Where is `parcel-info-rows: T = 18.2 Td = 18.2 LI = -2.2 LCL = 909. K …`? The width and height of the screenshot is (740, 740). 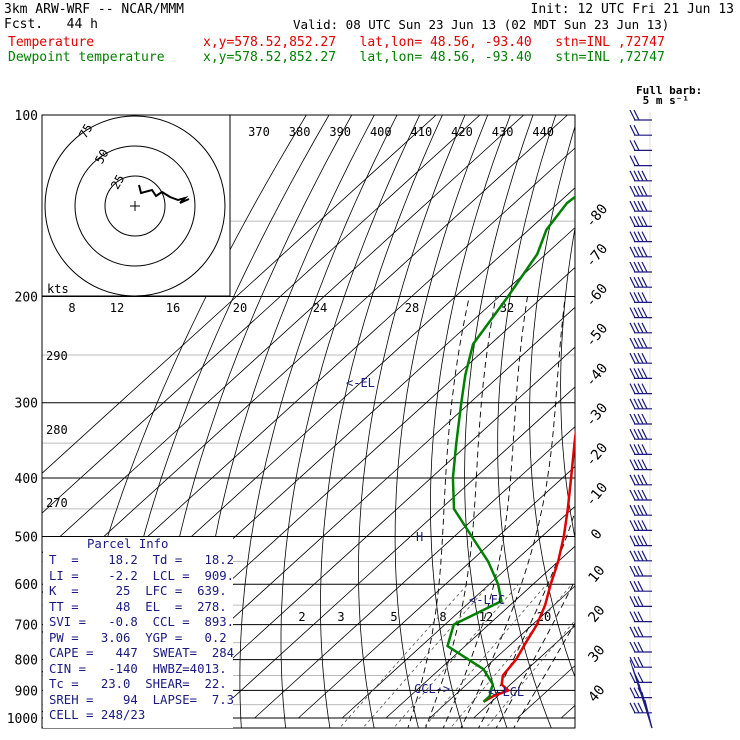
parcel-info-rows: T = 18.2 Td = 18.2 LI = -2.2 LCL = 909. K … is located at coordinates (139, 638).